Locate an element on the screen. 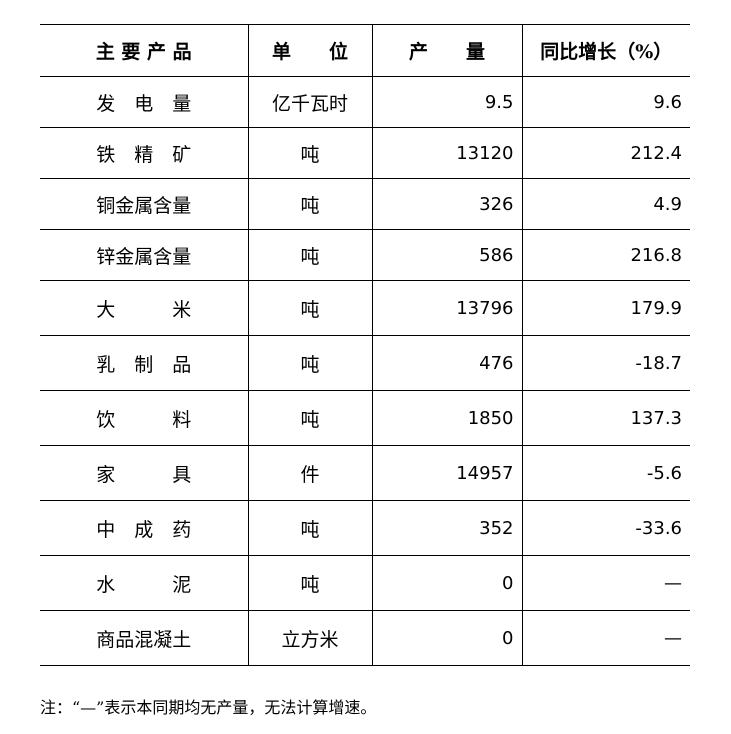 This screenshot has height=734, width=731. growth-cell: 179.9 is located at coordinates (605, 308).